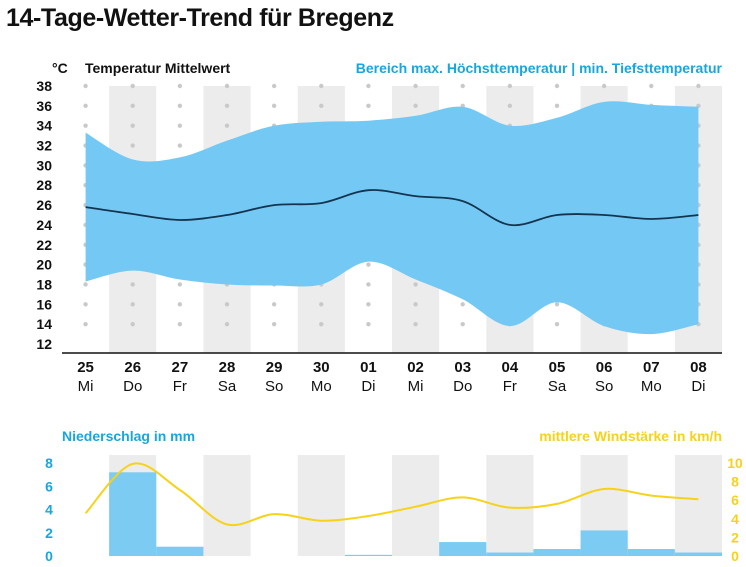  What do you see at coordinates (128, 436) in the screenshot?
I see `precipitation-title: Niederschlag in mm` at bounding box center [128, 436].